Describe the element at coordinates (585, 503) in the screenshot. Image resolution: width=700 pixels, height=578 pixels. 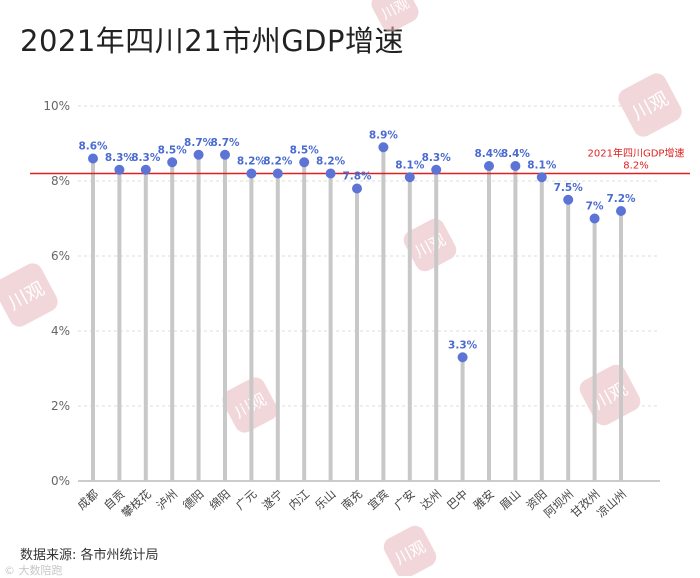
I see `category-label: 甘孜州` at that location.